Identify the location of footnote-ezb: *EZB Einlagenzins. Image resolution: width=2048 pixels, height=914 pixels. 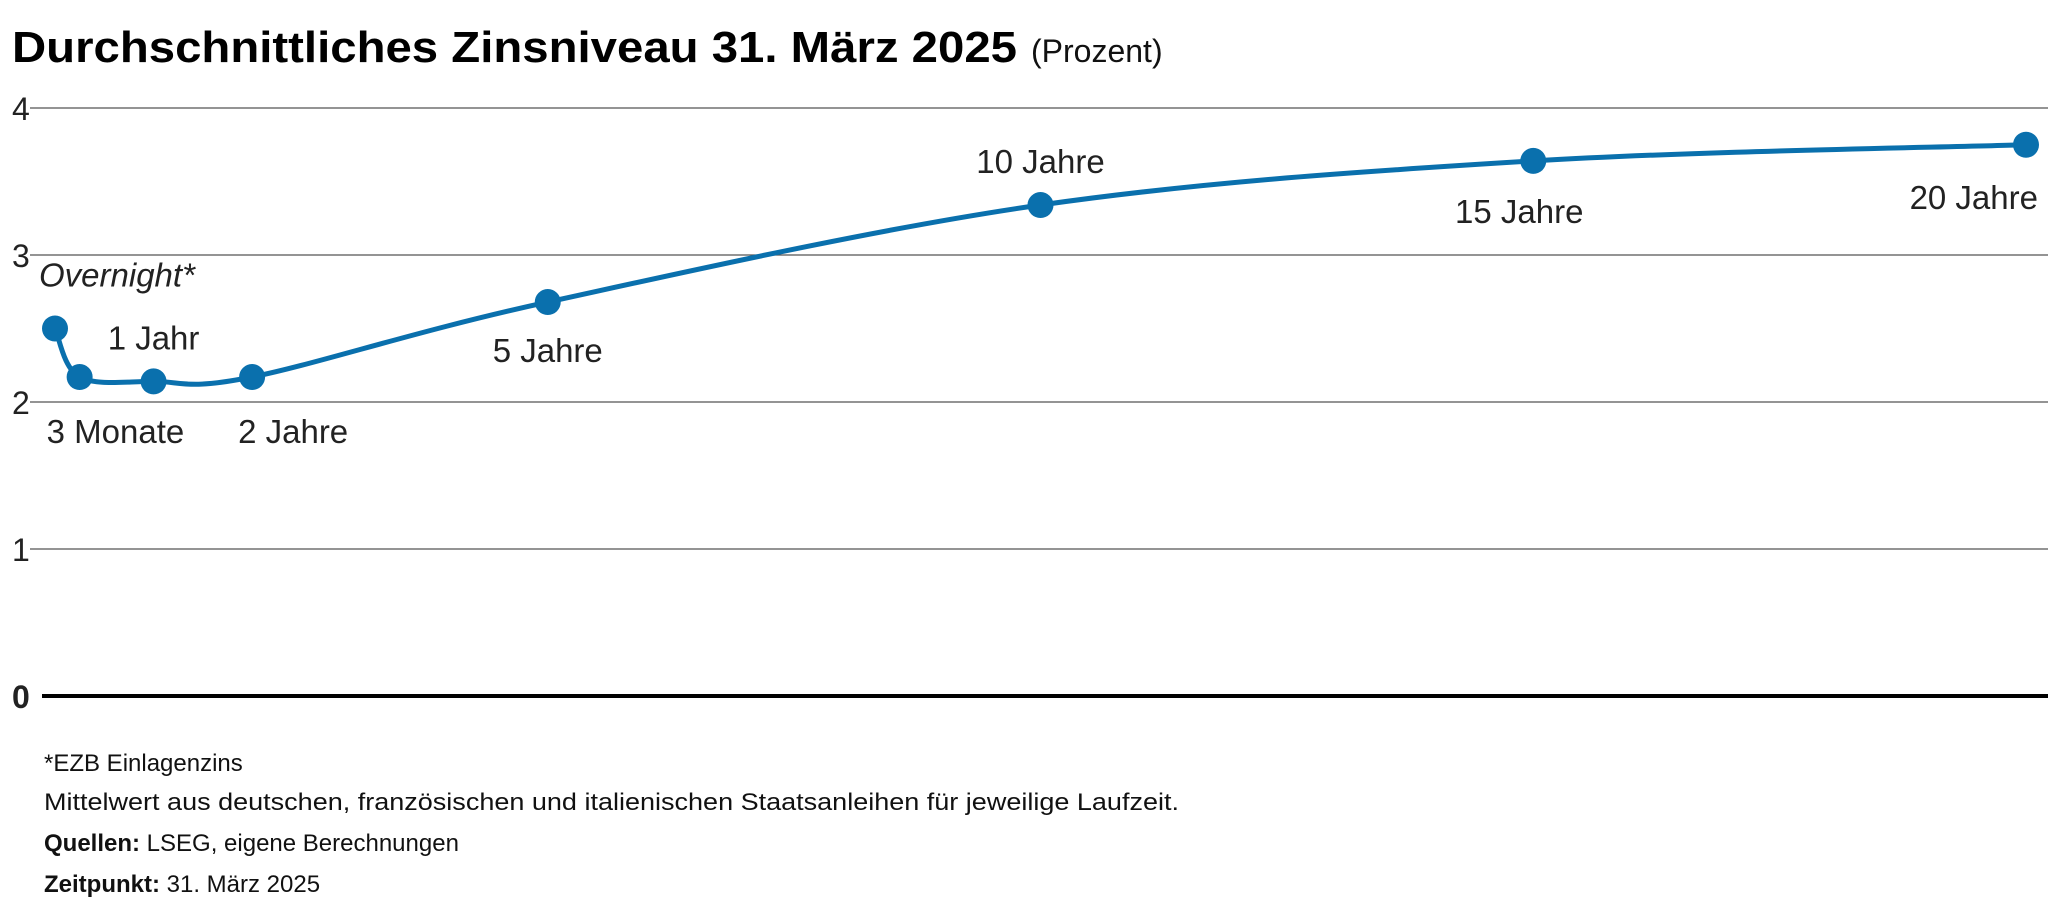
(143, 763).